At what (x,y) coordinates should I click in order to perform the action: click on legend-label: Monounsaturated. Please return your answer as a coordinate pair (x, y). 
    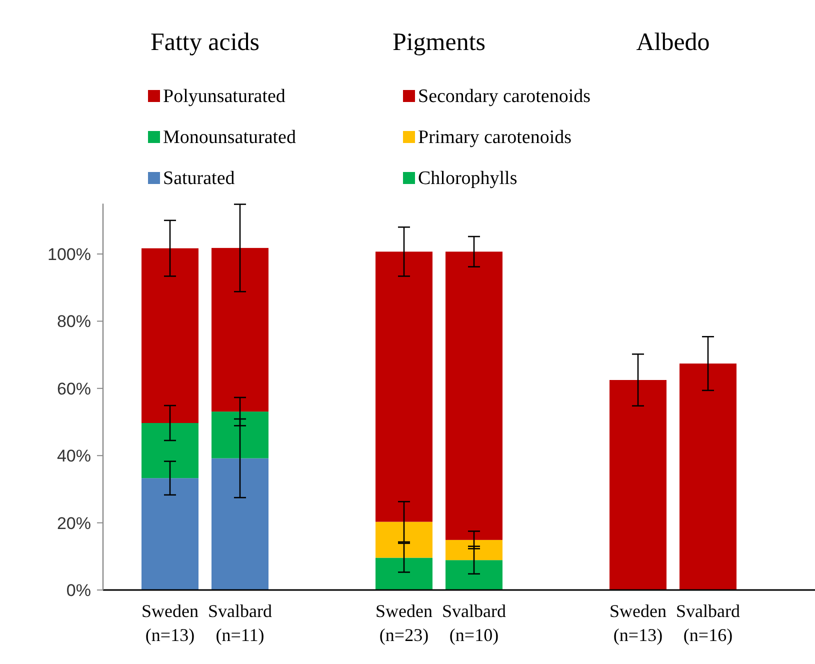
    Looking at the image, I should click on (229, 137).